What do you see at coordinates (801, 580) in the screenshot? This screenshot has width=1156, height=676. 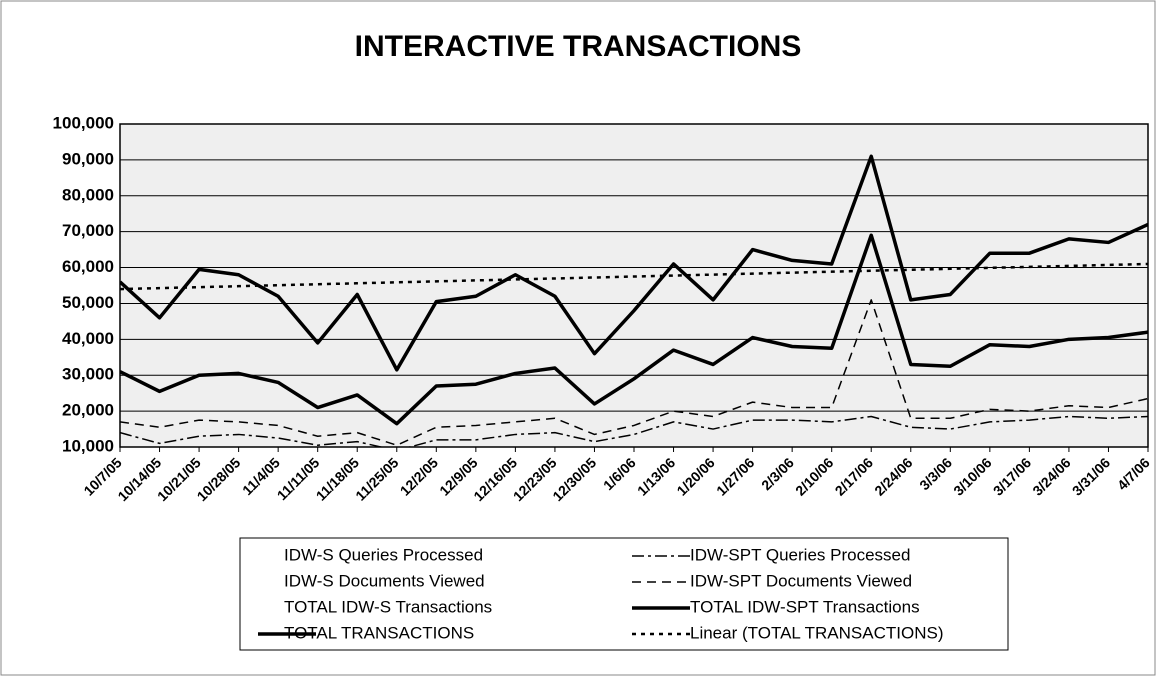 I see `legend-label: IDW-SPT Documents Viewed` at bounding box center [801, 580].